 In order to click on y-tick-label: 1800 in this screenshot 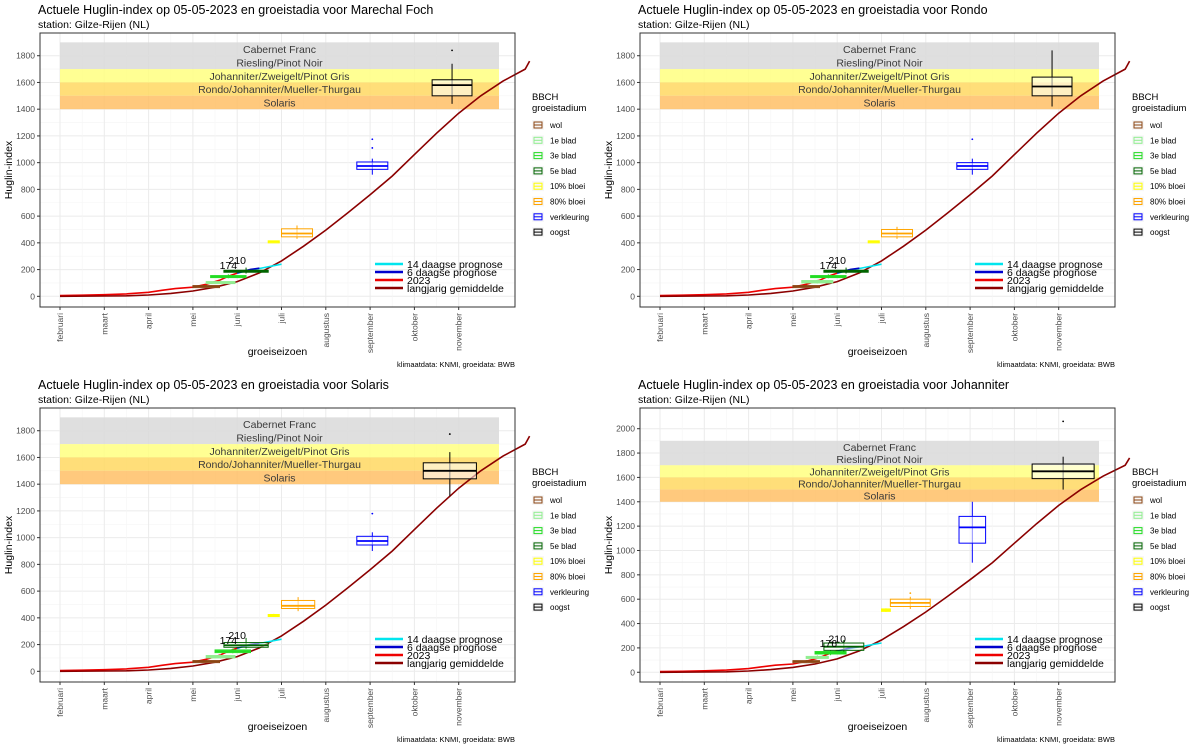, I will do `click(625, 56)`.